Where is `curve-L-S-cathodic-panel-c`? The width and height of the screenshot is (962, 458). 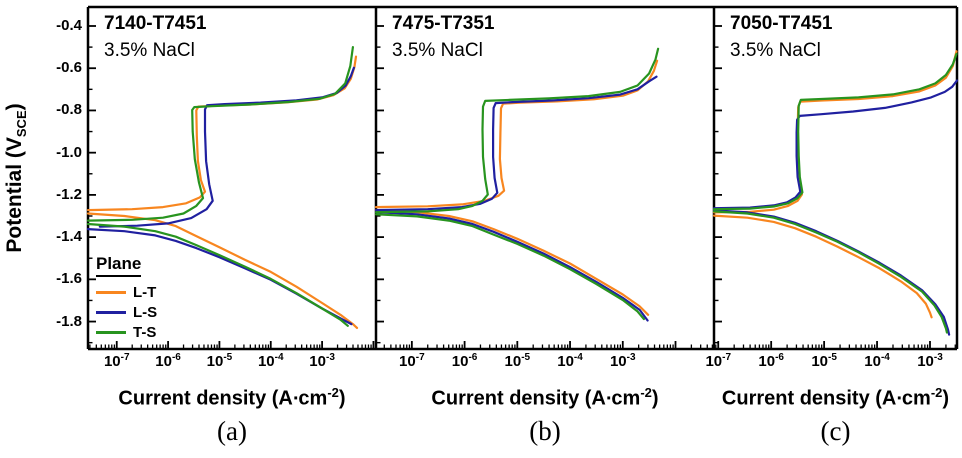 curve-L-S-cathodic-panel-c is located at coordinates (831, 272).